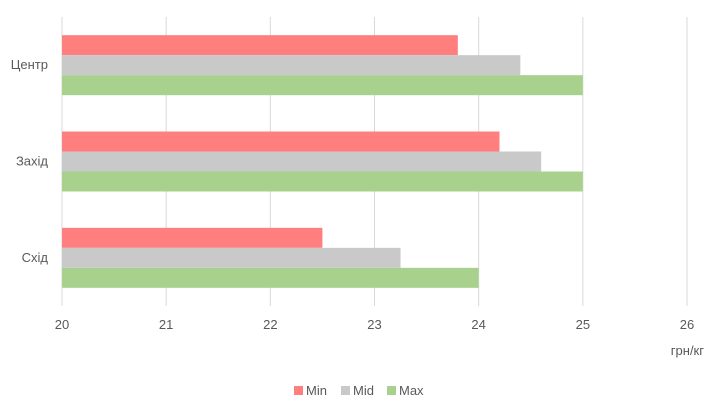  I want to click on x-tick-label: 20, so click(62, 324).